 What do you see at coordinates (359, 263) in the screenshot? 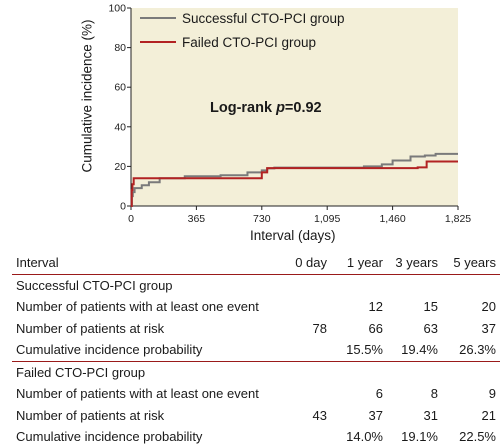
I see `cell-value: 1 year` at bounding box center [359, 263].